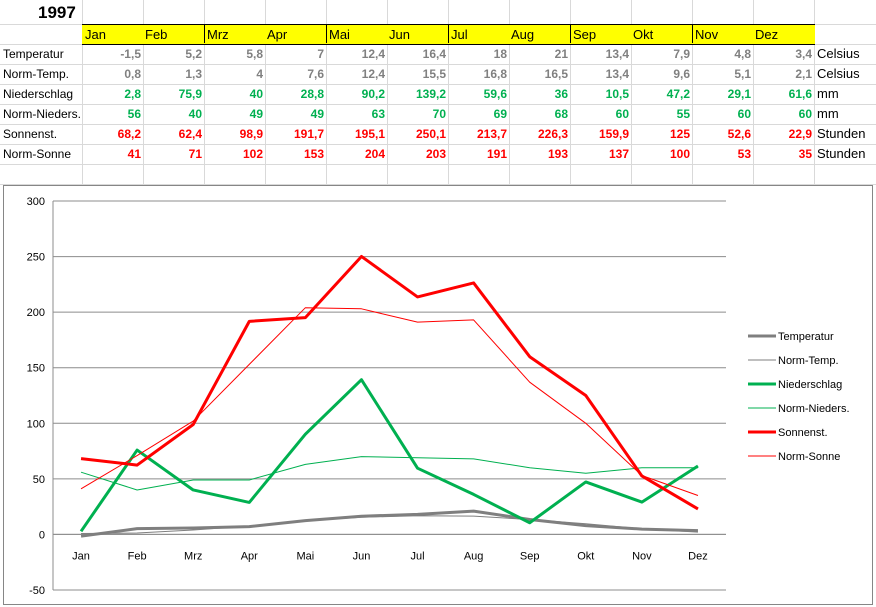 The height and width of the screenshot is (607, 876). What do you see at coordinates (36, 258) in the screenshot?
I see `y-tick-label: 250` at bounding box center [36, 258].